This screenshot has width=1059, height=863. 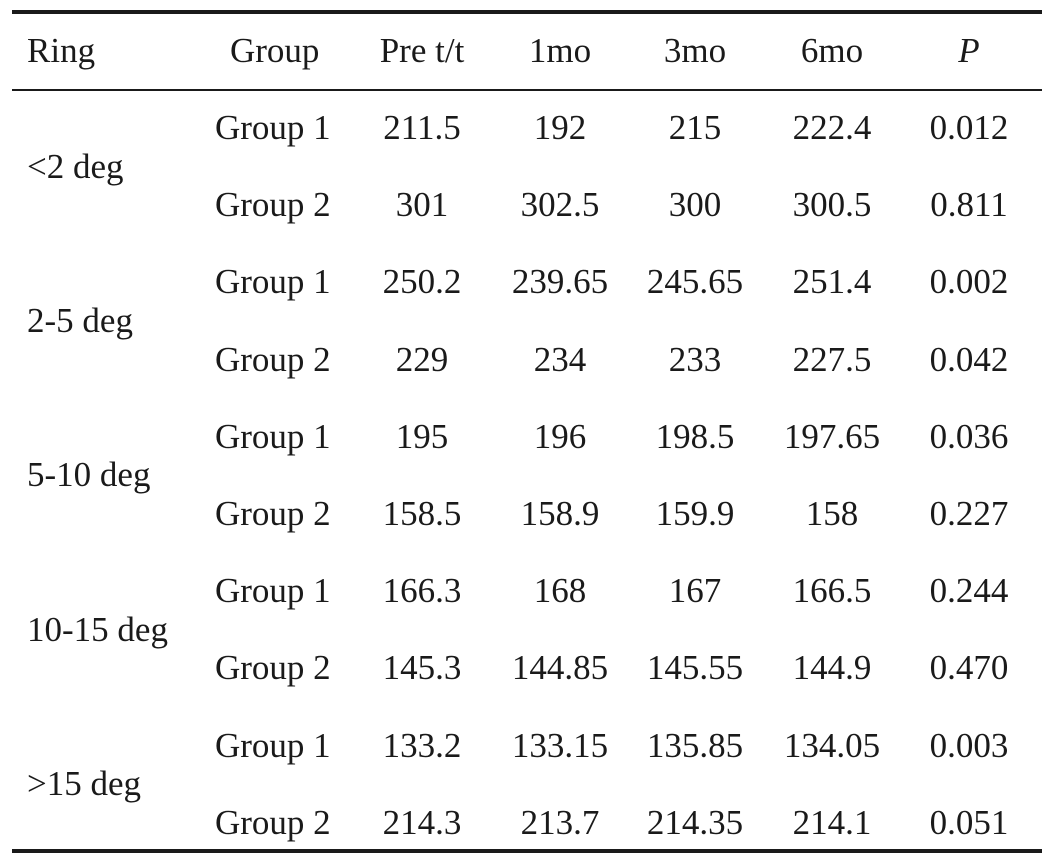 I want to click on ring-label: 2-5 deg, so click(x=80, y=320).